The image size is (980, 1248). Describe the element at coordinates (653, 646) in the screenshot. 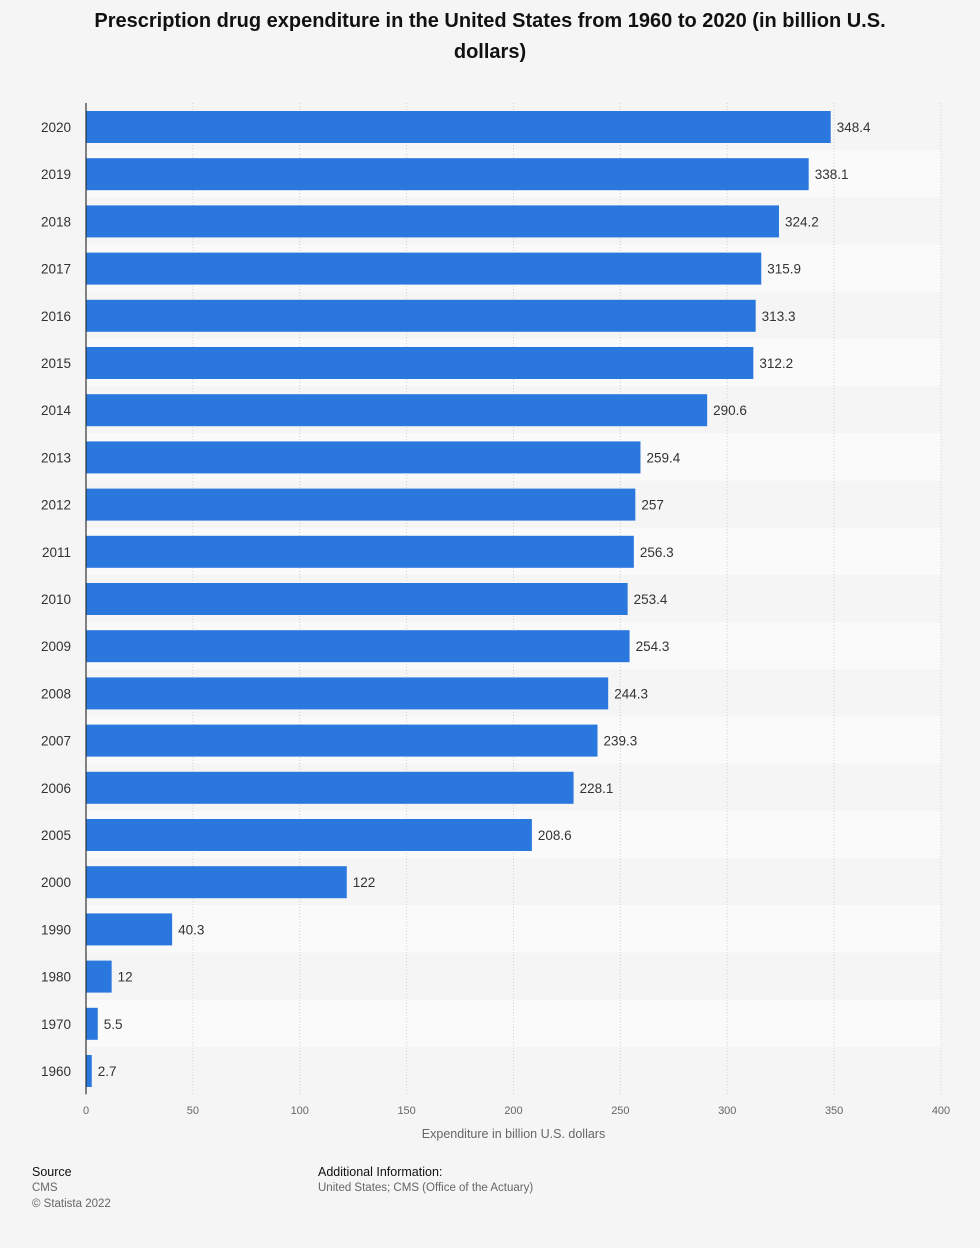

I see `data-label: 254.3` at that location.